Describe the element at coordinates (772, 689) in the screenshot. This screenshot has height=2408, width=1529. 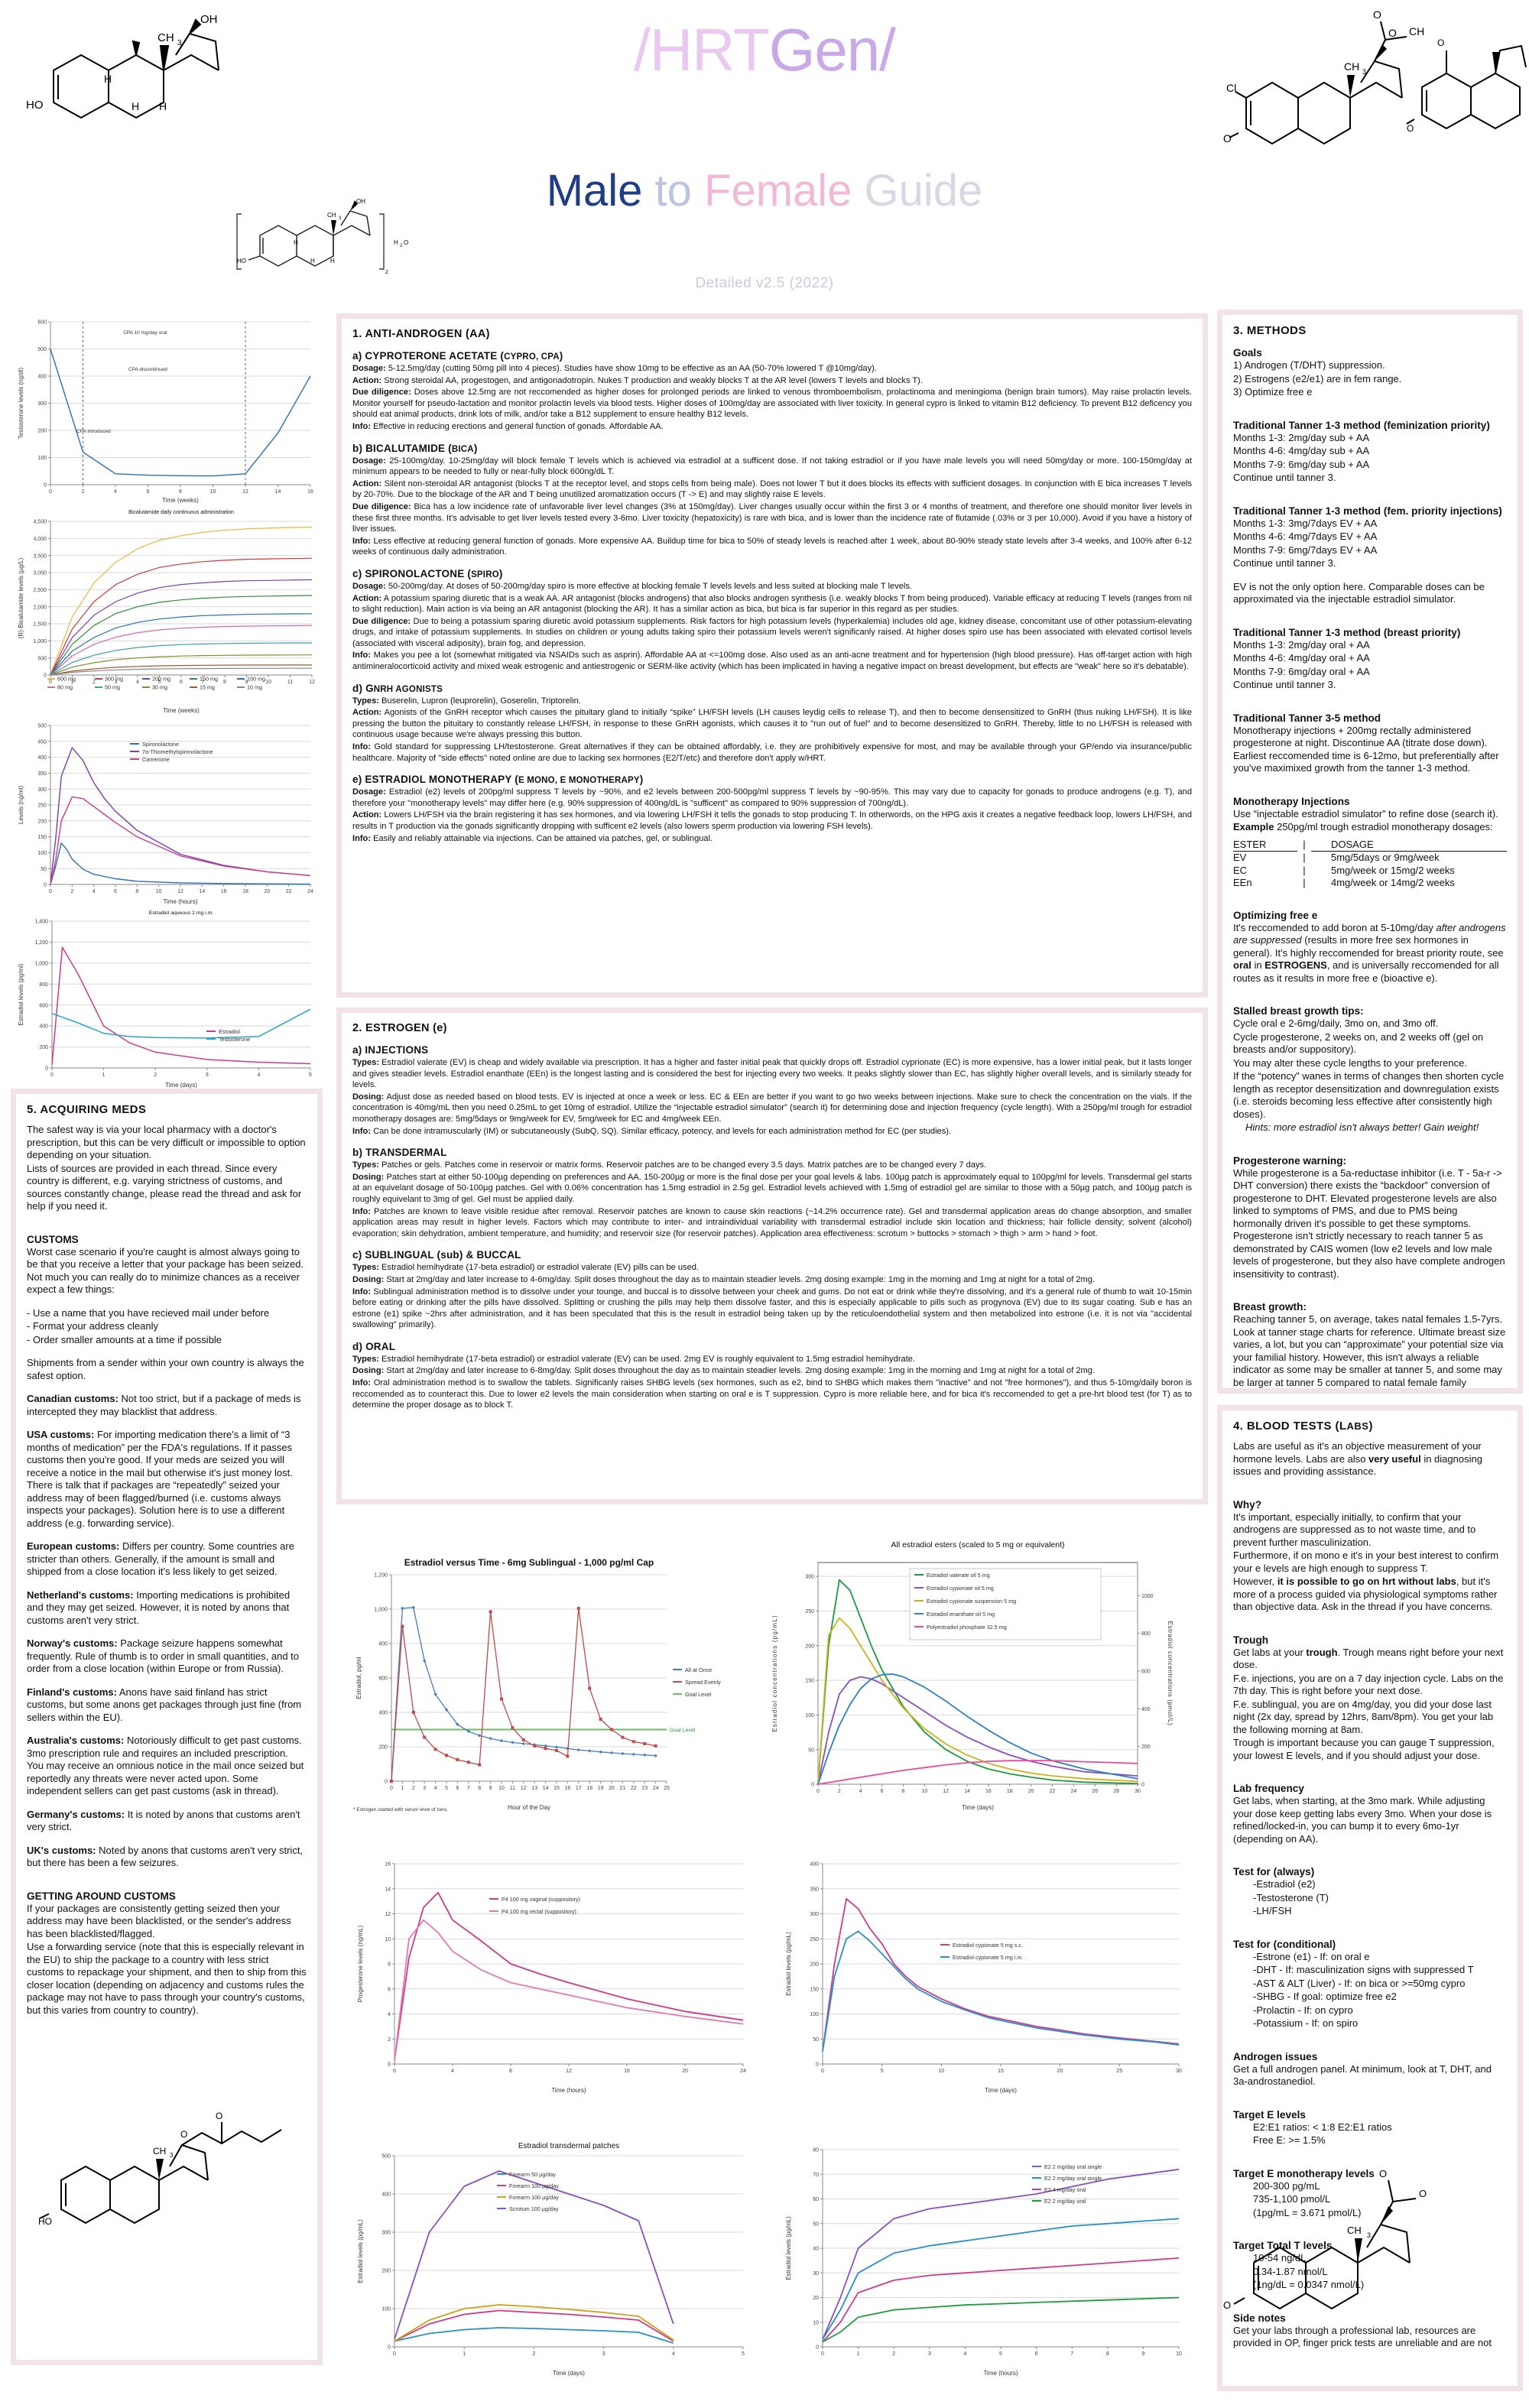
I see `subsection-heading: d) GNRH AGONISTS` at that location.